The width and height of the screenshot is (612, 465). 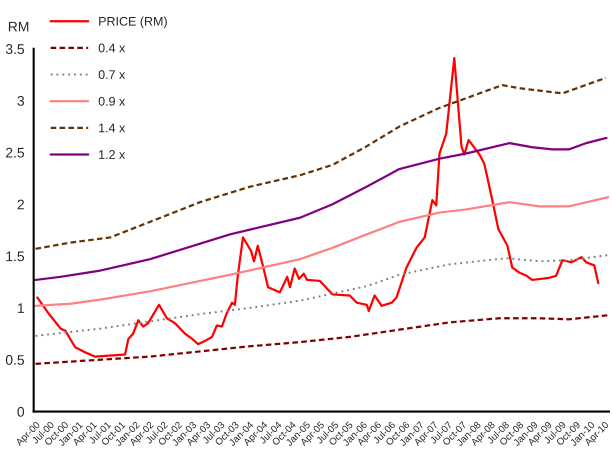 What do you see at coordinates (18, 27) in the screenshot?
I see `y-axis-title: RM` at bounding box center [18, 27].